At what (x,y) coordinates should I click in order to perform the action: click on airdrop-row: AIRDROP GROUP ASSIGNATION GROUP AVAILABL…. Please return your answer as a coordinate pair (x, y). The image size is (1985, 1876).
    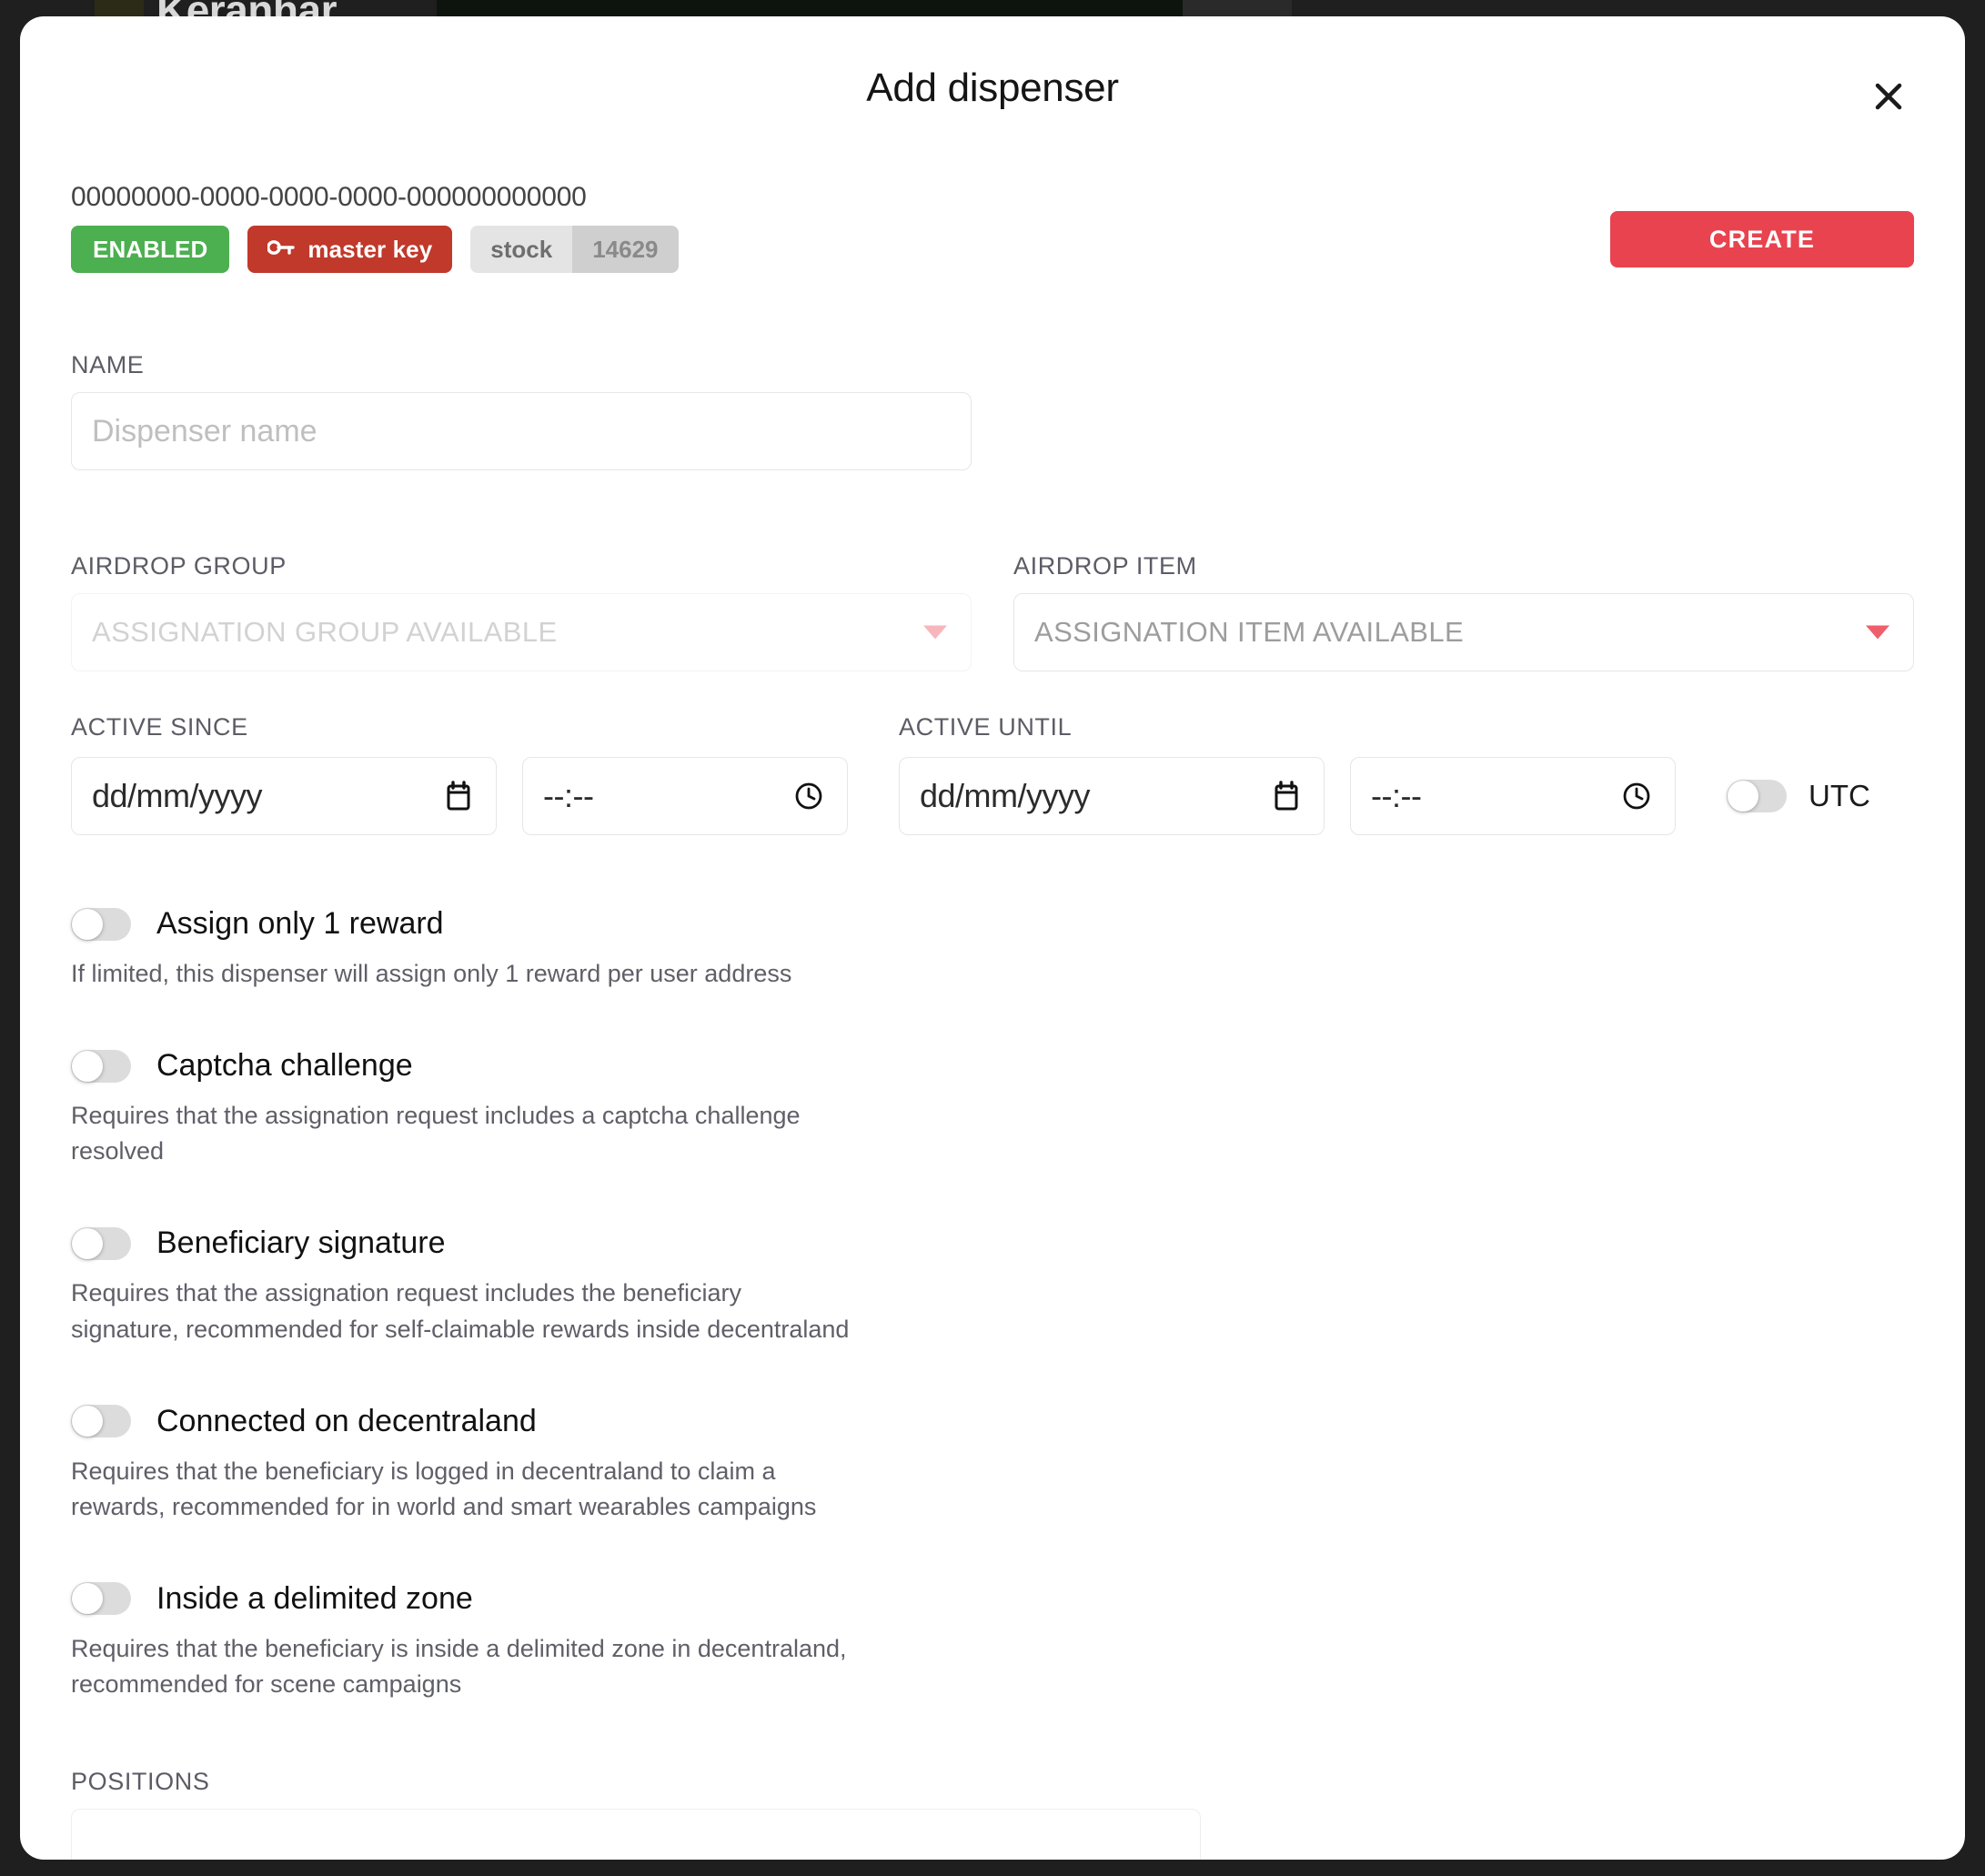
    Looking at the image, I should click on (992, 611).